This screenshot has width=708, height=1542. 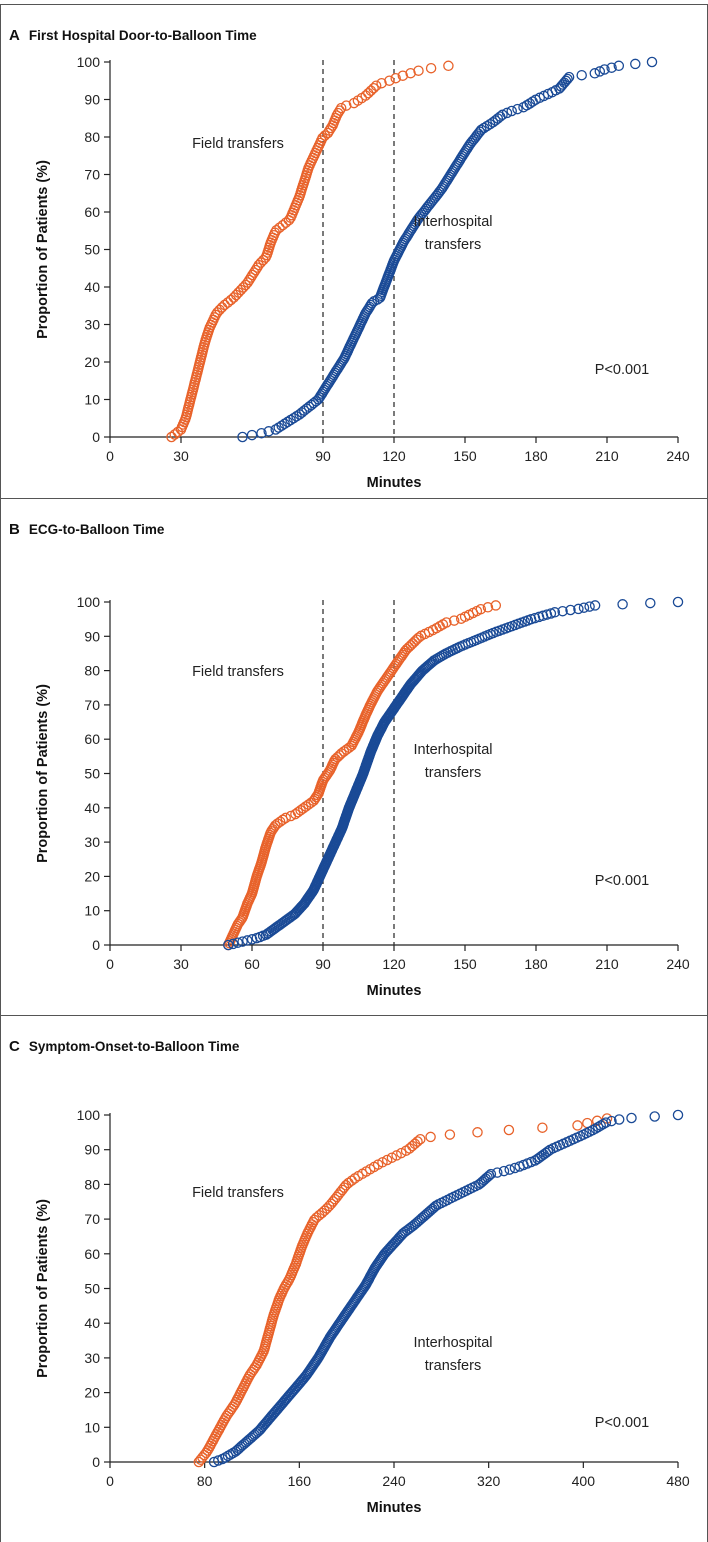 What do you see at coordinates (607, 964) in the screenshot?
I see `x-tick-label-210: 210` at bounding box center [607, 964].